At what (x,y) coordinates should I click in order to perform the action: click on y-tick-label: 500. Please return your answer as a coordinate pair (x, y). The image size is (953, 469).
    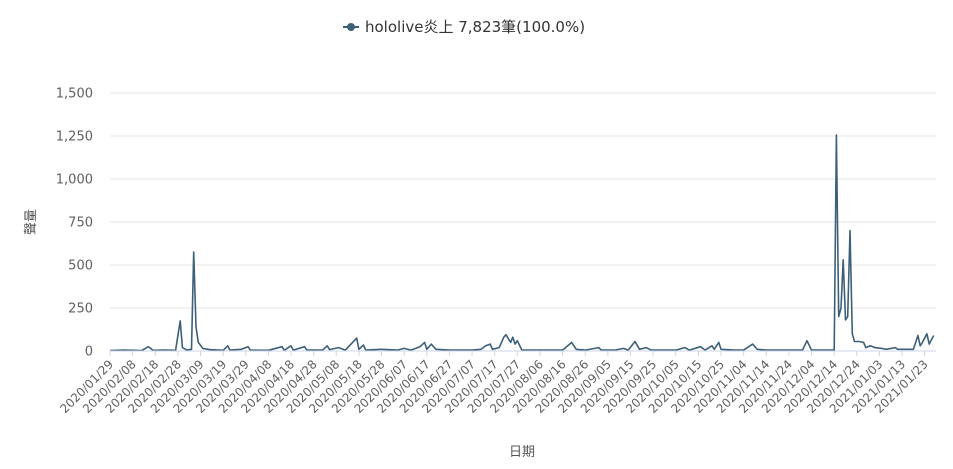
    Looking at the image, I should click on (80, 266).